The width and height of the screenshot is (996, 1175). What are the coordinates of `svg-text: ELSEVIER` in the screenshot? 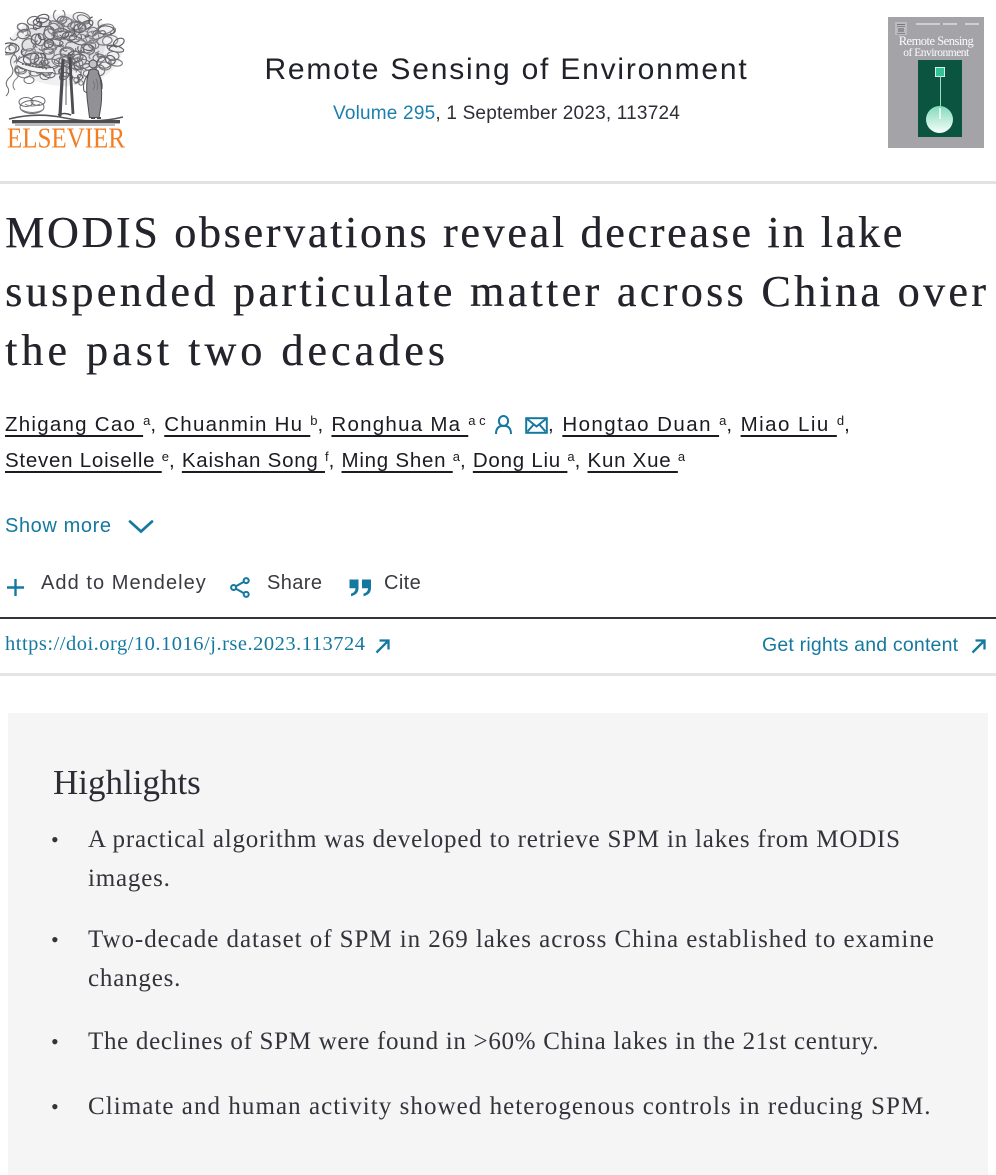 It's located at (66, 138).